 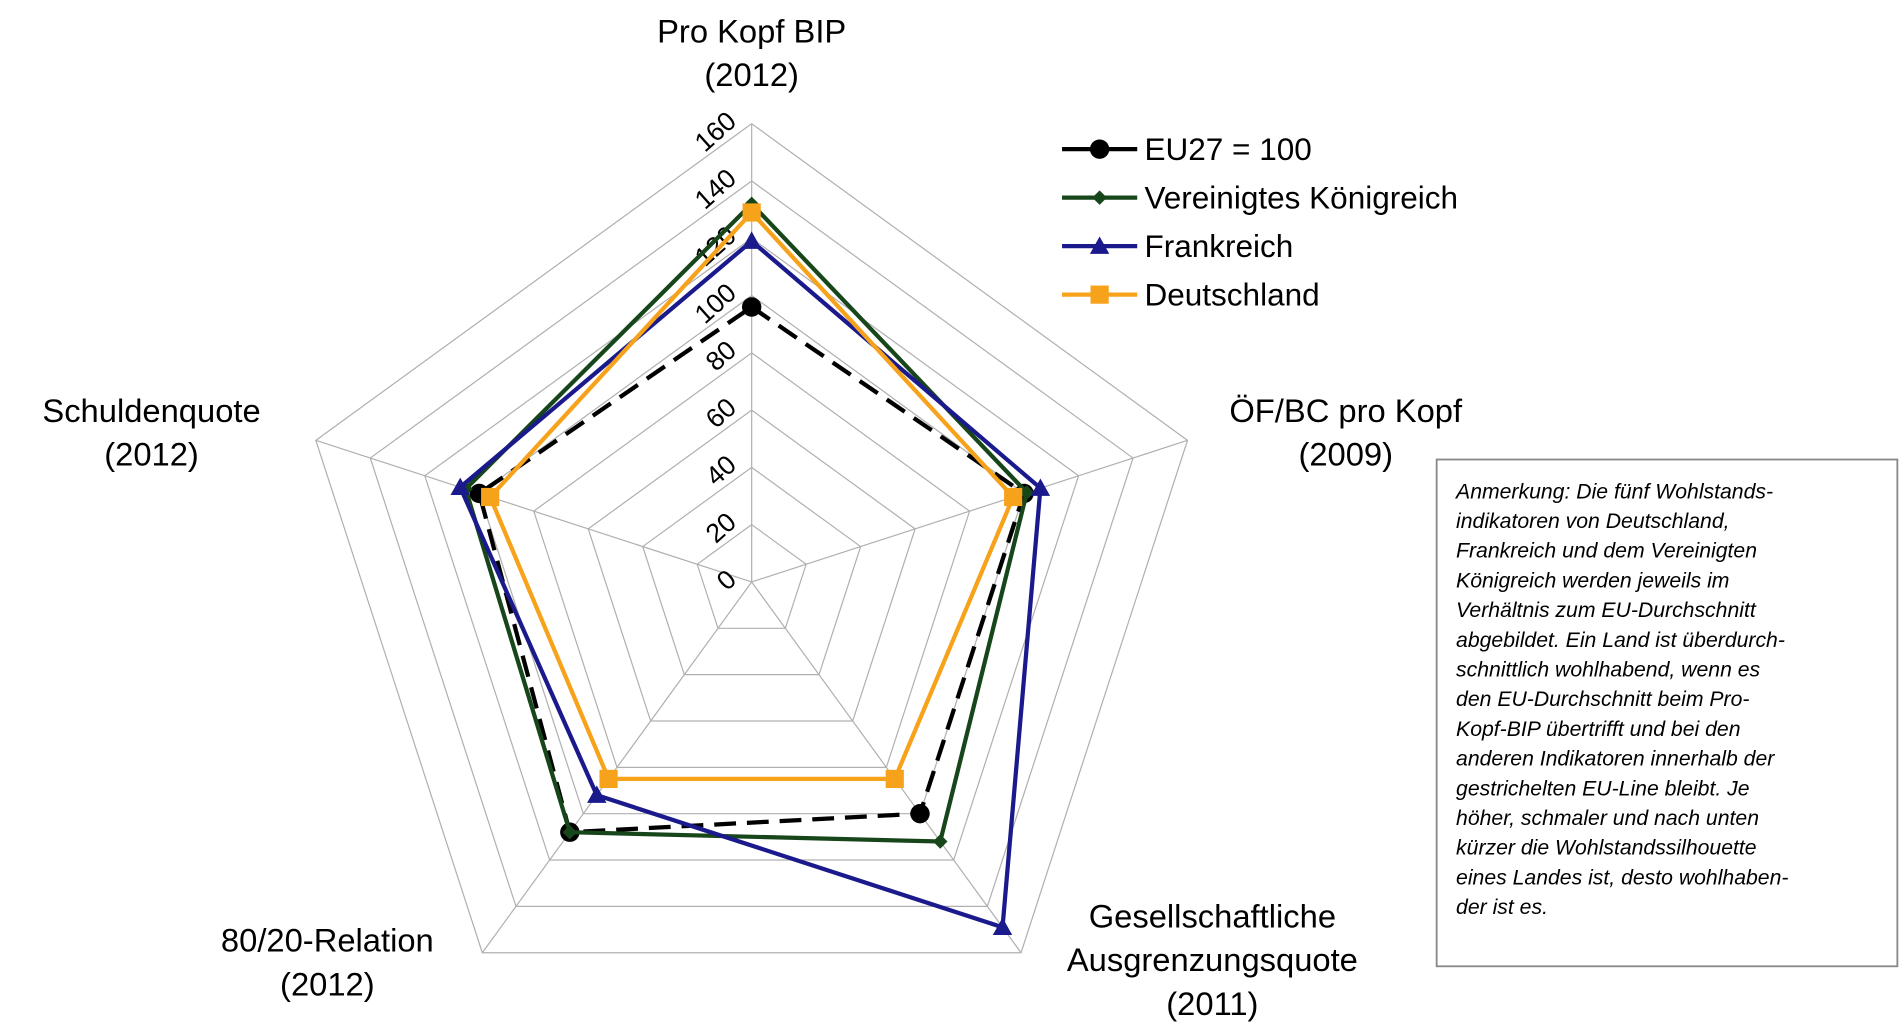 What do you see at coordinates (1620, 640) in the screenshot?
I see `note-line: abgebildet. Ein Land ist überdurch-` at bounding box center [1620, 640].